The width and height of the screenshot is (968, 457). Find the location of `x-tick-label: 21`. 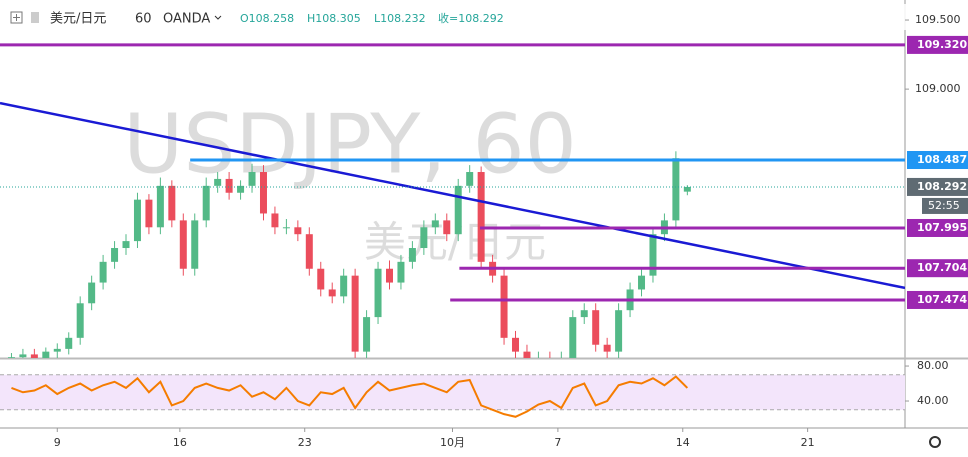

x-tick-label: 21 is located at coordinates (808, 442).